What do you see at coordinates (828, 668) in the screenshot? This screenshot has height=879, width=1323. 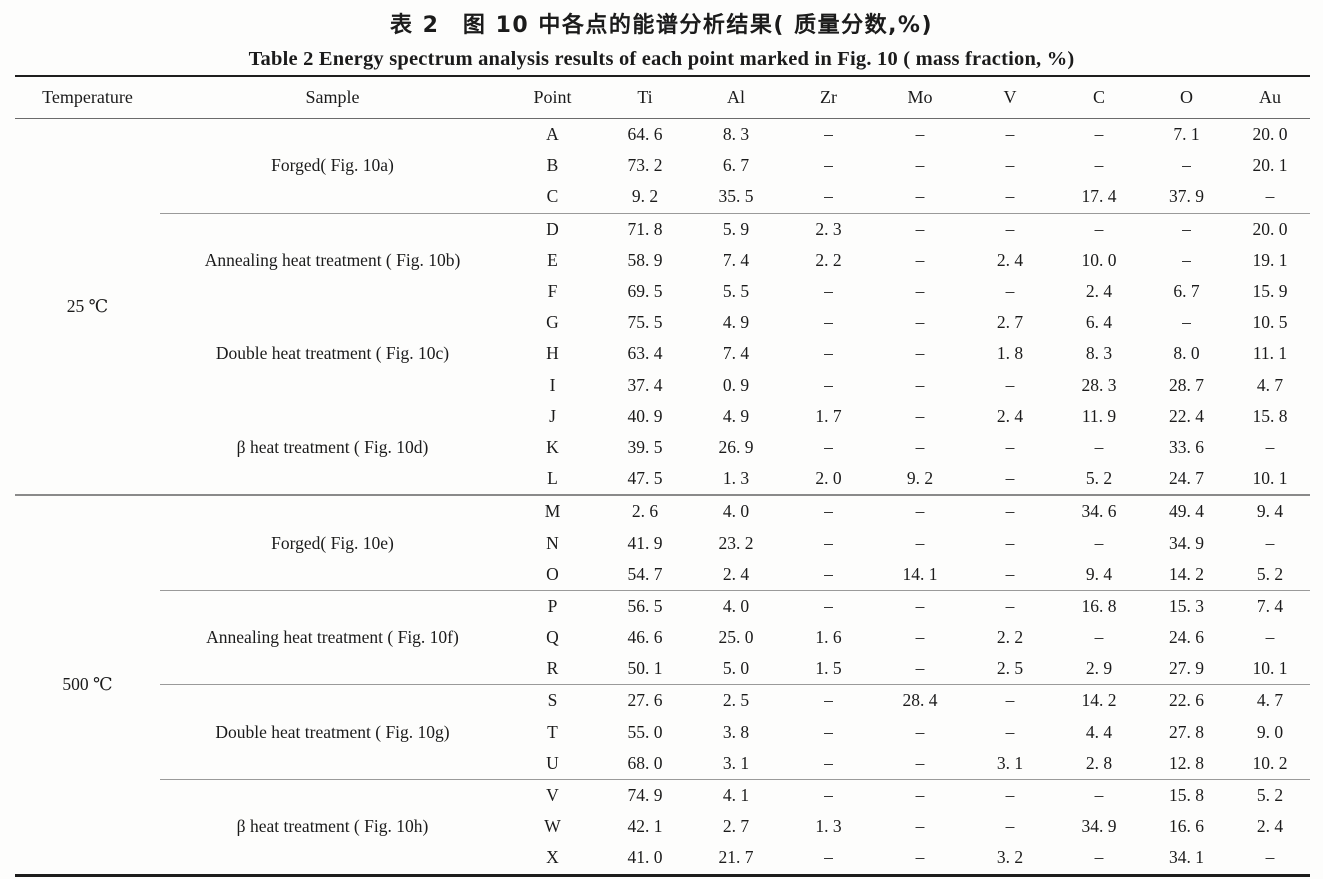 I see `cell-value: 1. 5` at bounding box center [828, 668].